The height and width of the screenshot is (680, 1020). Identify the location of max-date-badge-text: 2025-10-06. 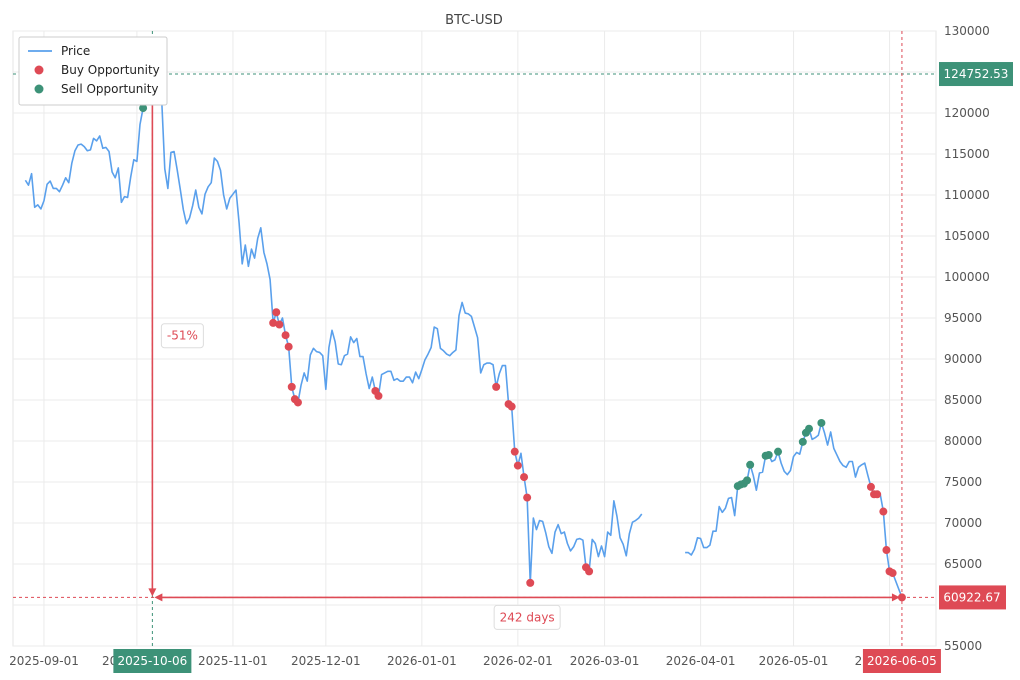
(153, 661).